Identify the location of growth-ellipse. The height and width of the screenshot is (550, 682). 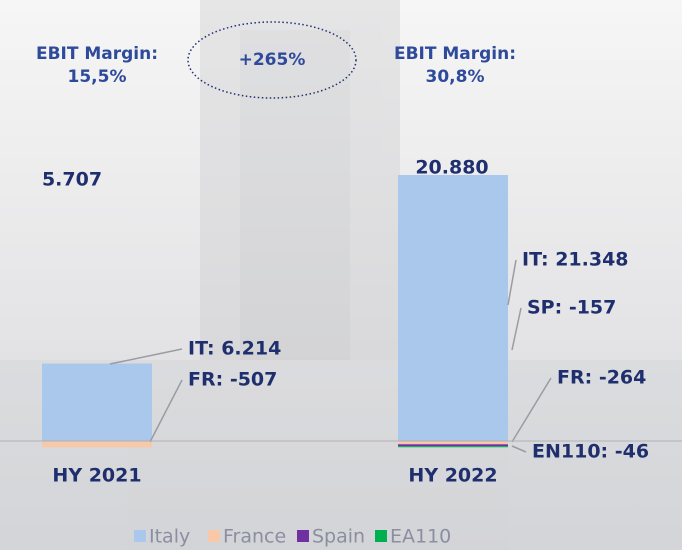
(272, 60).